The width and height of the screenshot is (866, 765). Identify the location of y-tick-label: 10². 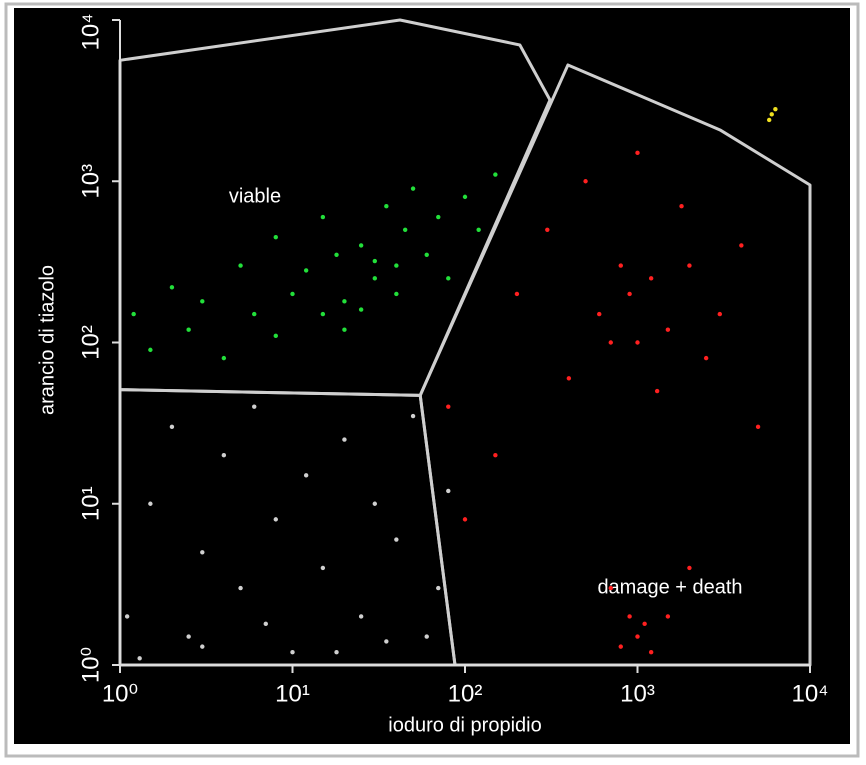
(90, 342).